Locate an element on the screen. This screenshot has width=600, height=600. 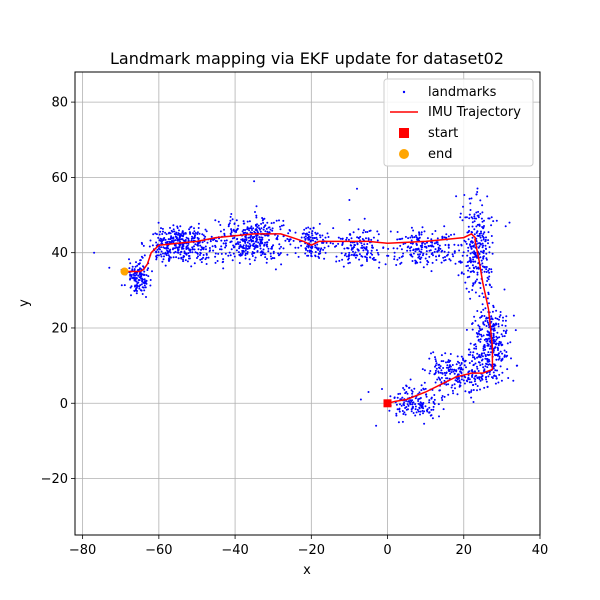
y-tick-label: 60 is located at coordinates (59, 178).